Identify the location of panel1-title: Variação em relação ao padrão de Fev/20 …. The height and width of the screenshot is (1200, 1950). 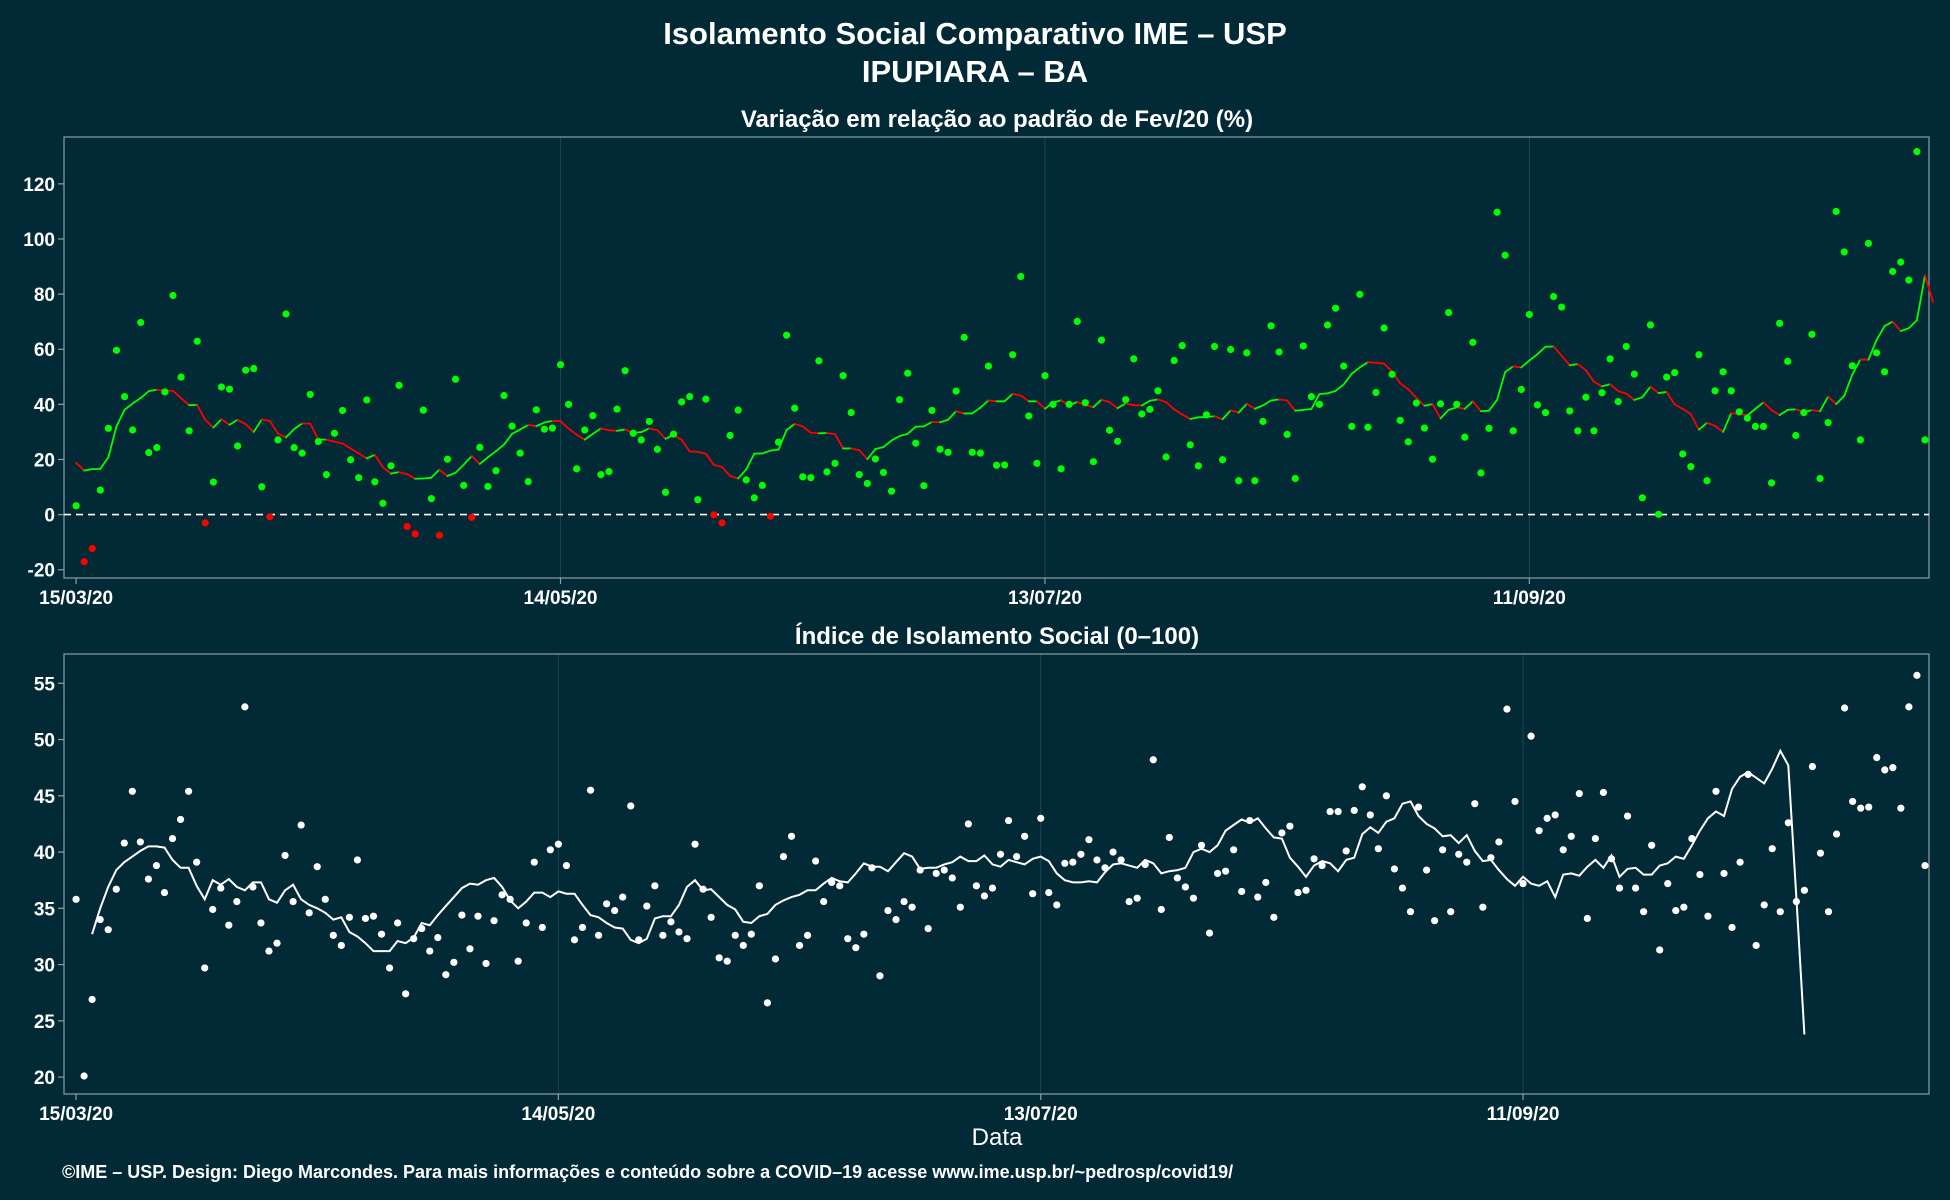
(997, 119).